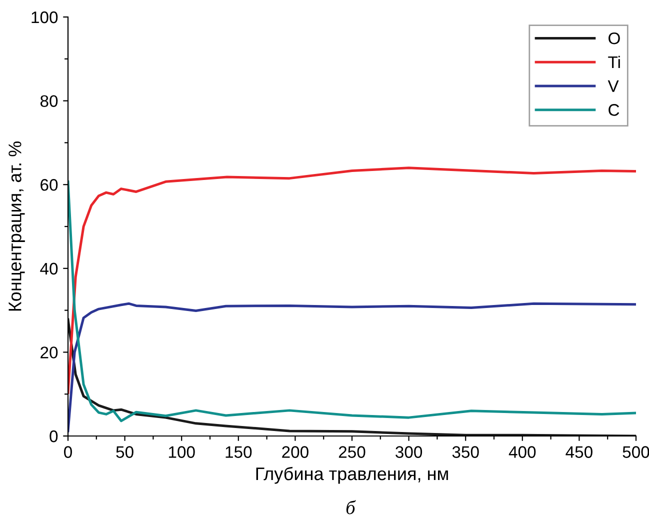 Image resolution: width=649 pixels, height=530 pixels. I want to click on x-tick-label: 200, so click(295, 452).